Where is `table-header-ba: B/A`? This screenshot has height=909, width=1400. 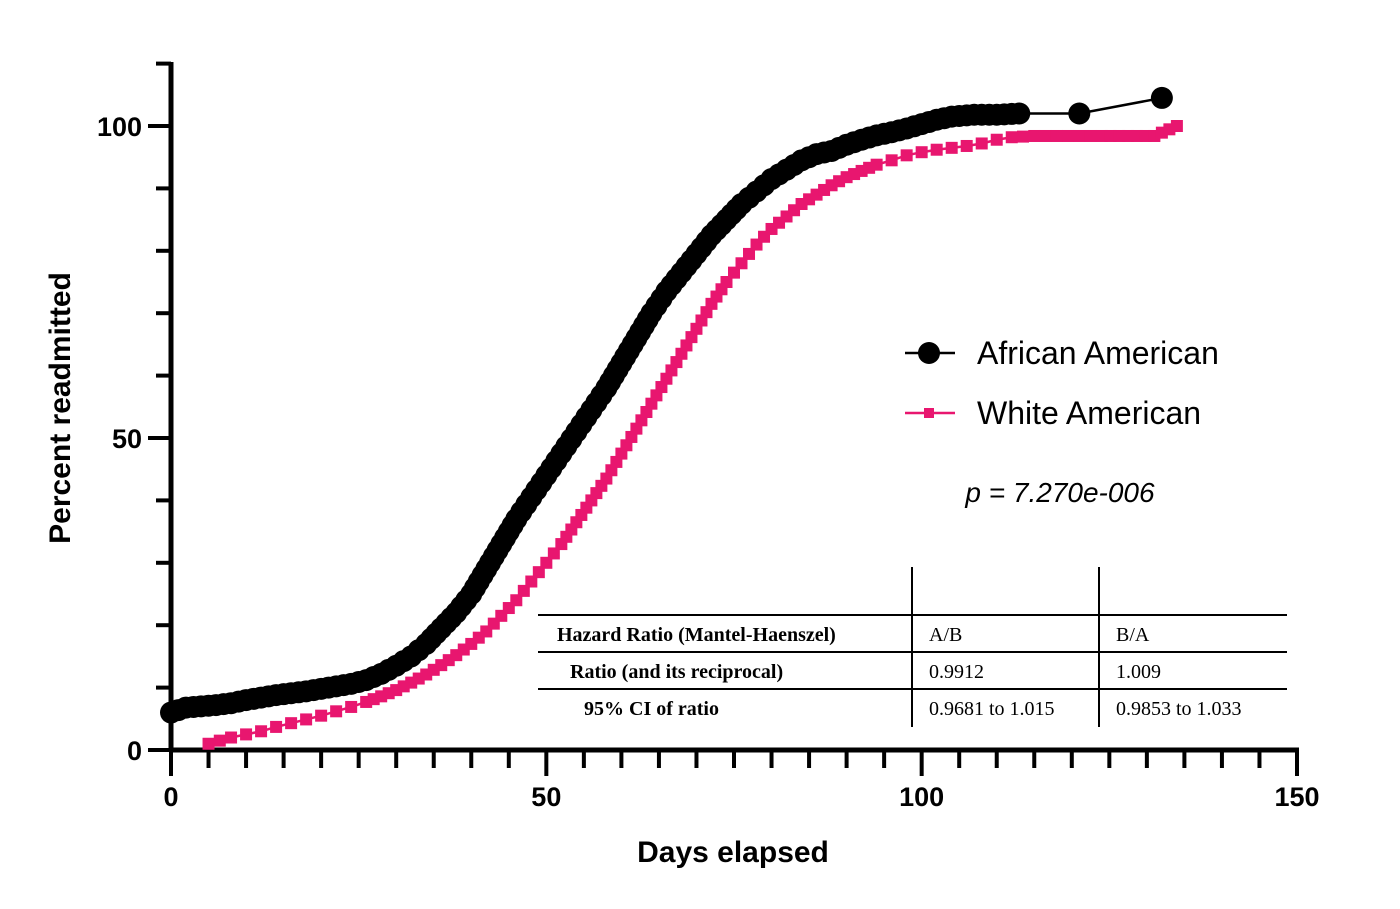 table-header-ba: B/A is located at coordinates (1133, 635).